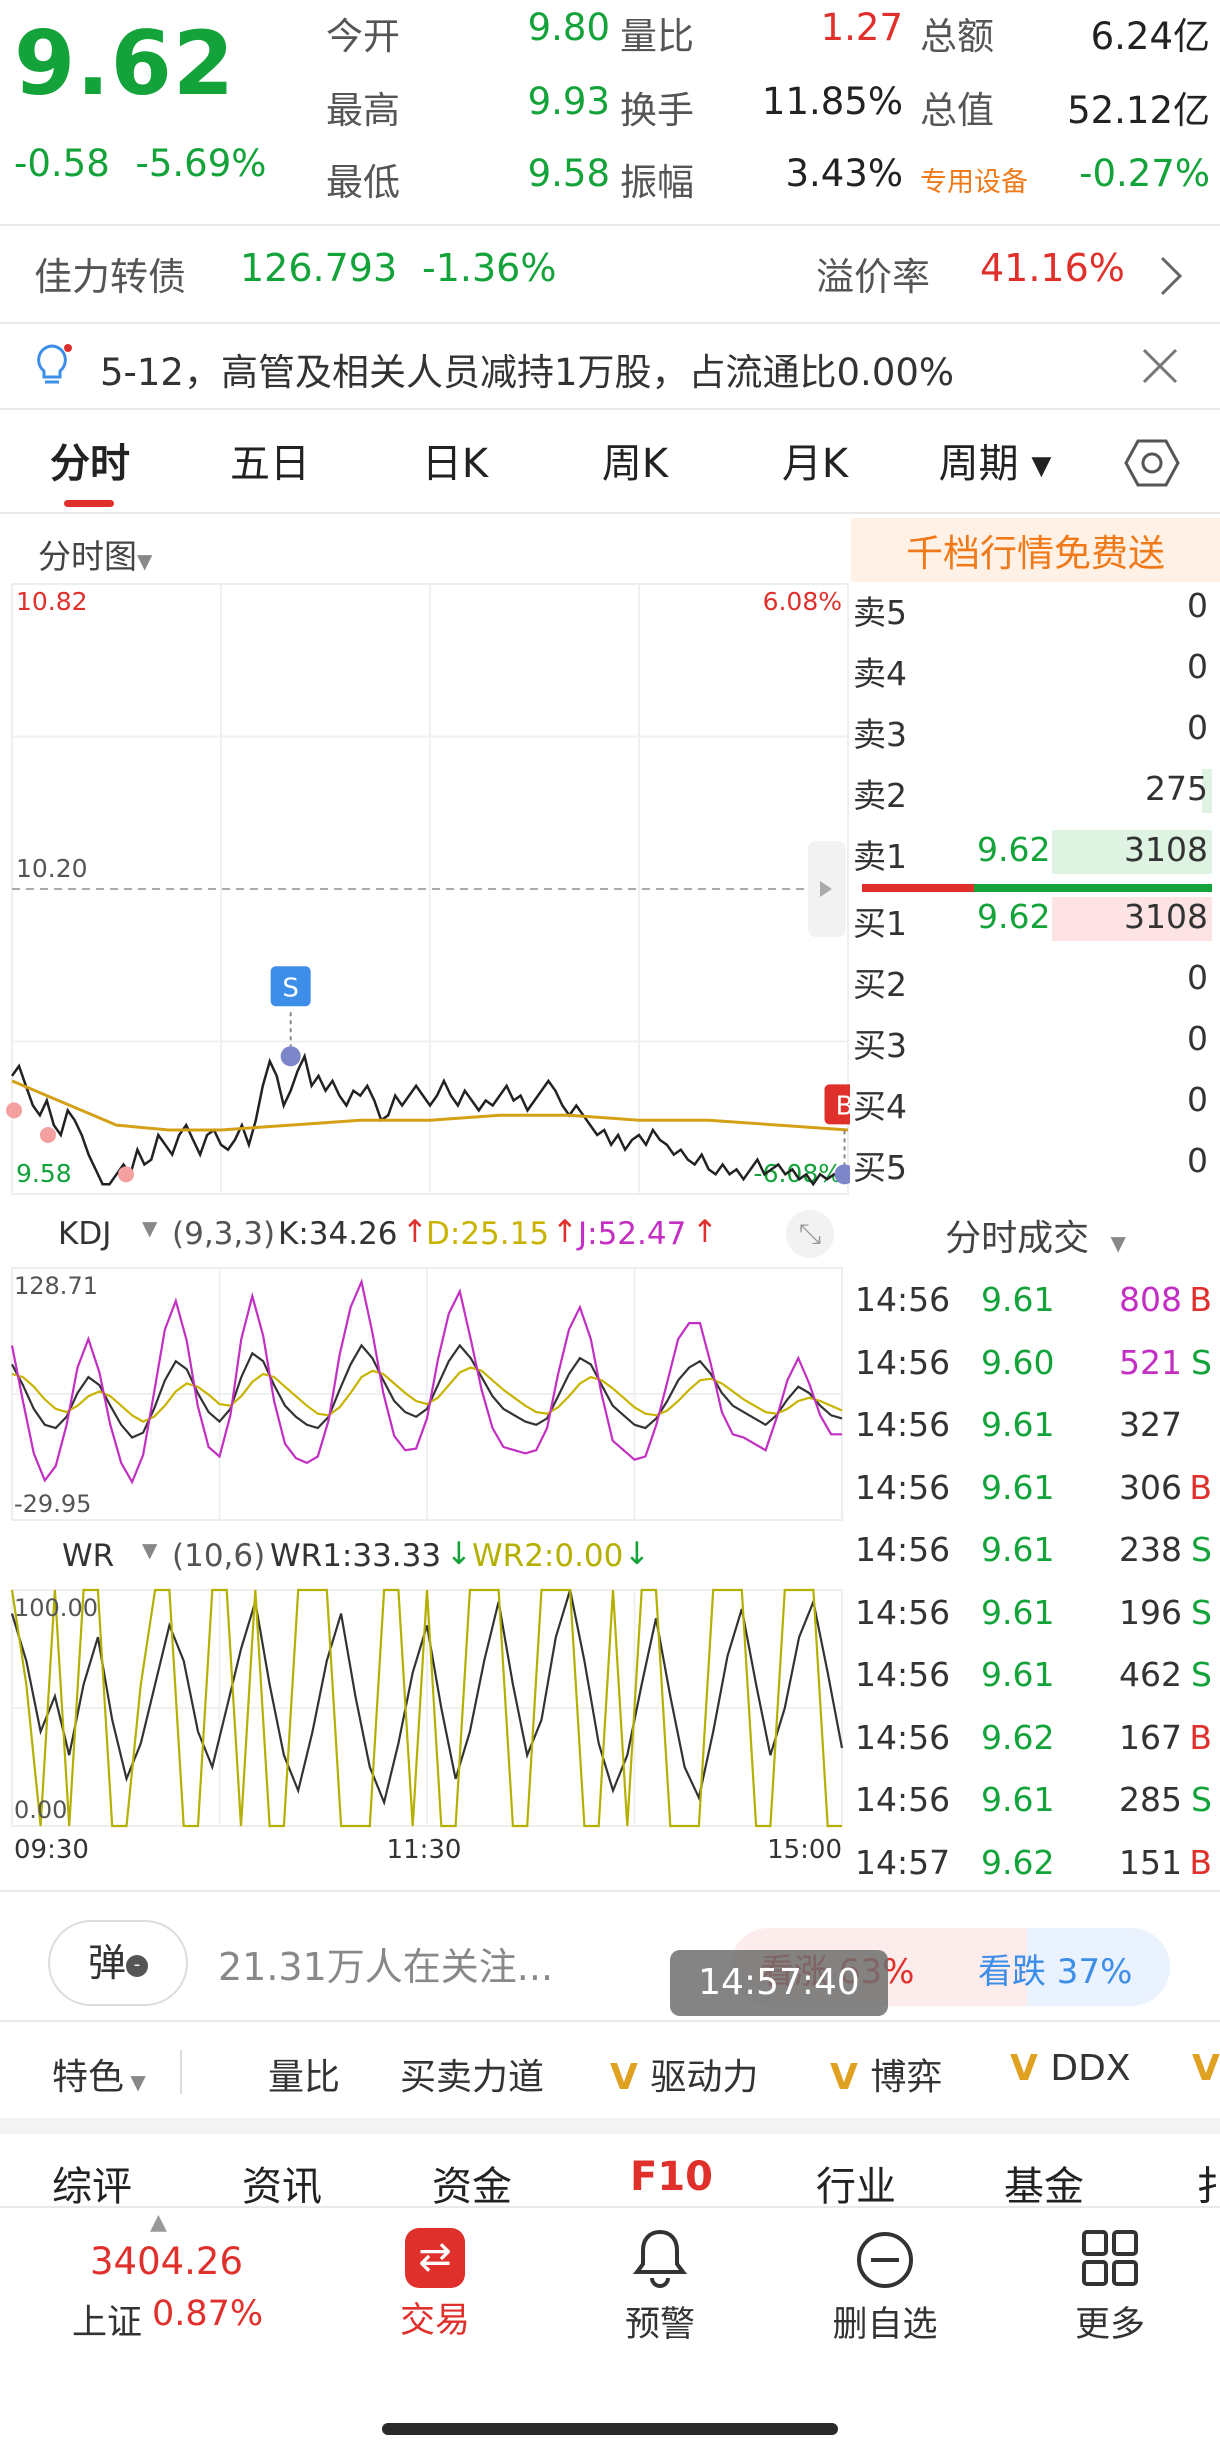 The width and height of the screenshot is (1220, 2453). Describe the element at coordinates (1052, 268) in the screenshot. I see `premium-value: 41.16%` at that location.